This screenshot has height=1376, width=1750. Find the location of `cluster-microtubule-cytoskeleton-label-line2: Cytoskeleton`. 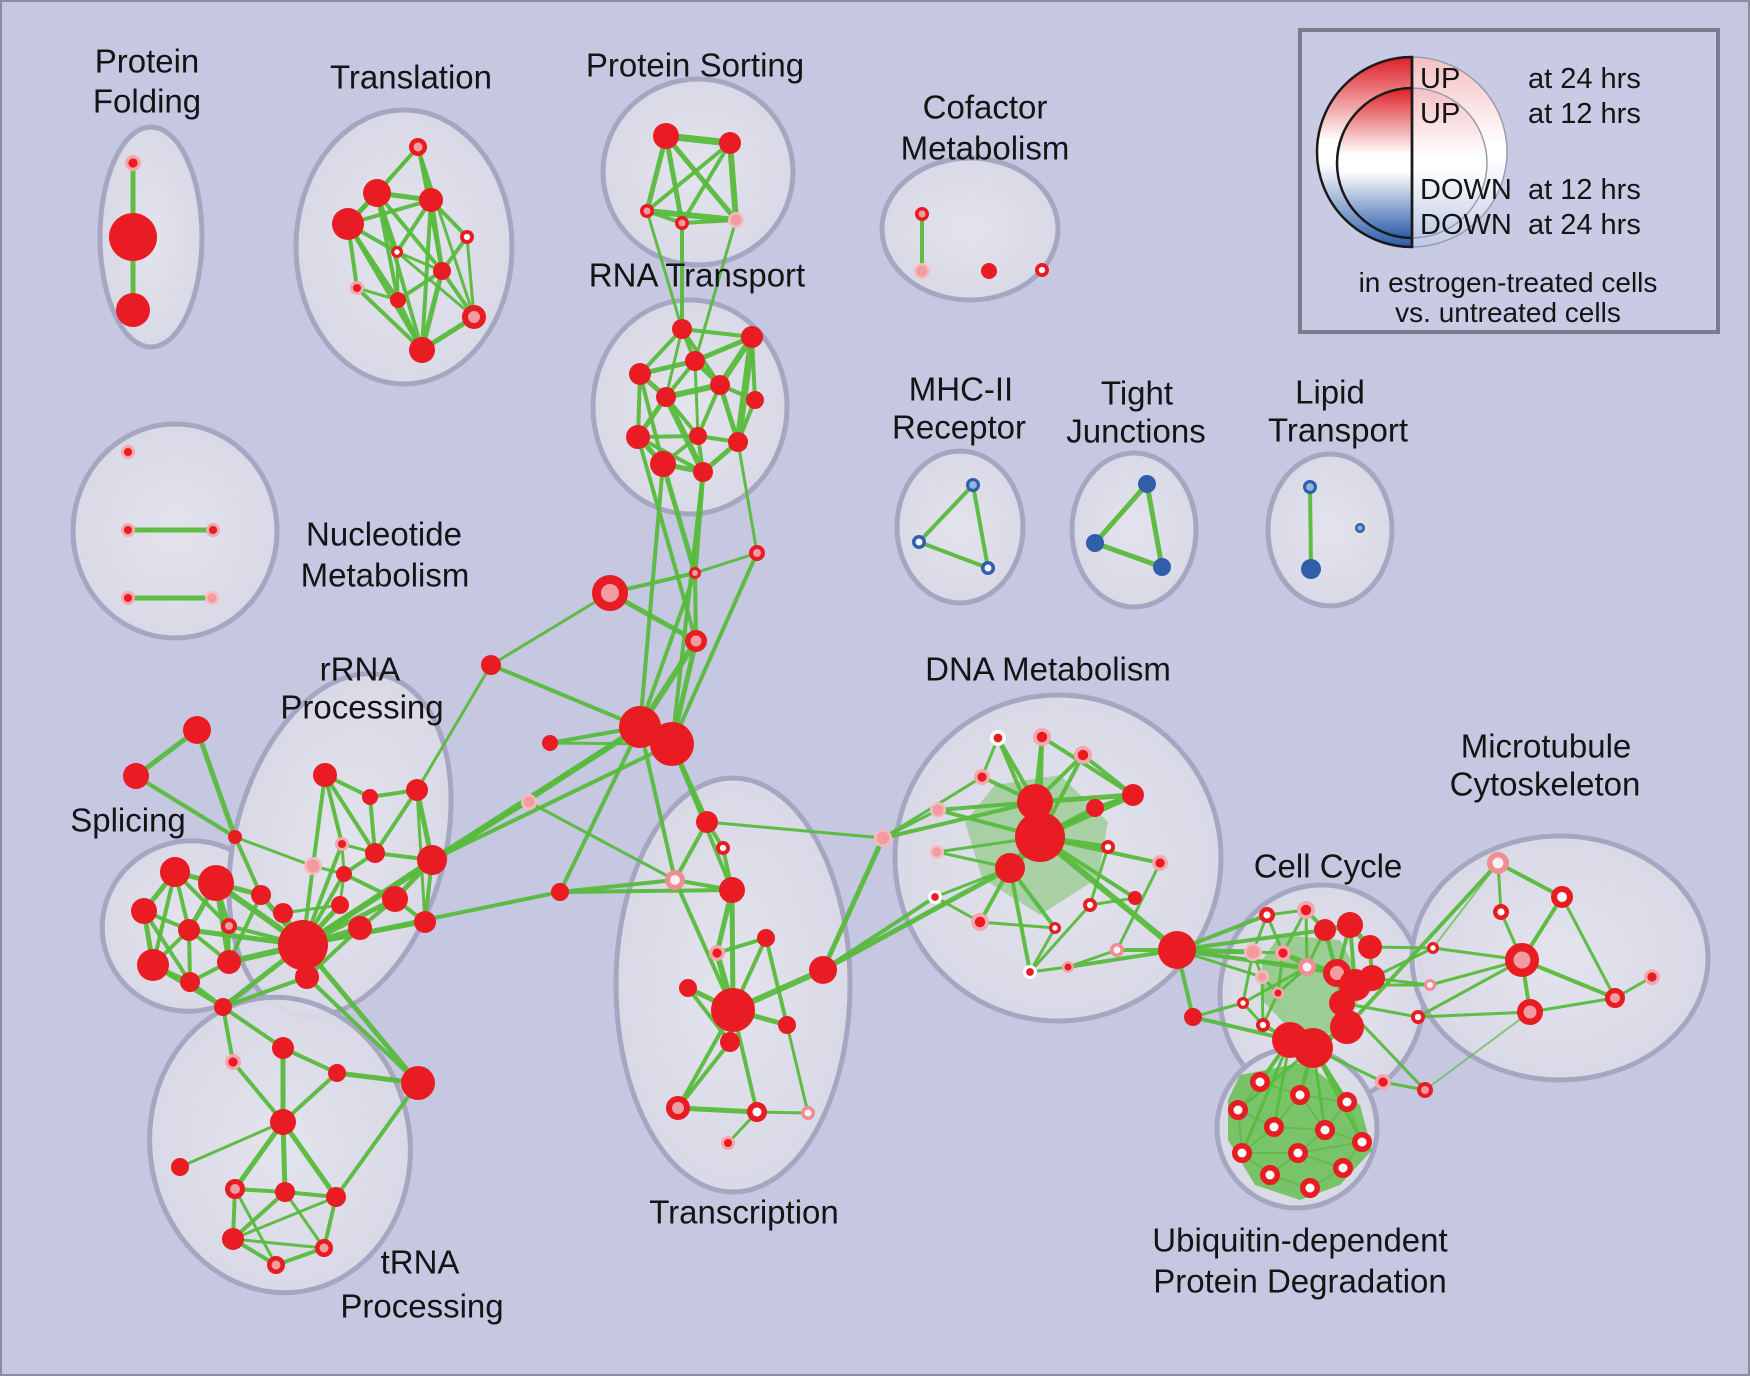

cluster-microtubule-cytoskeleton-label-line2: Cytoskeleton is located at coordinates (1545, 784).